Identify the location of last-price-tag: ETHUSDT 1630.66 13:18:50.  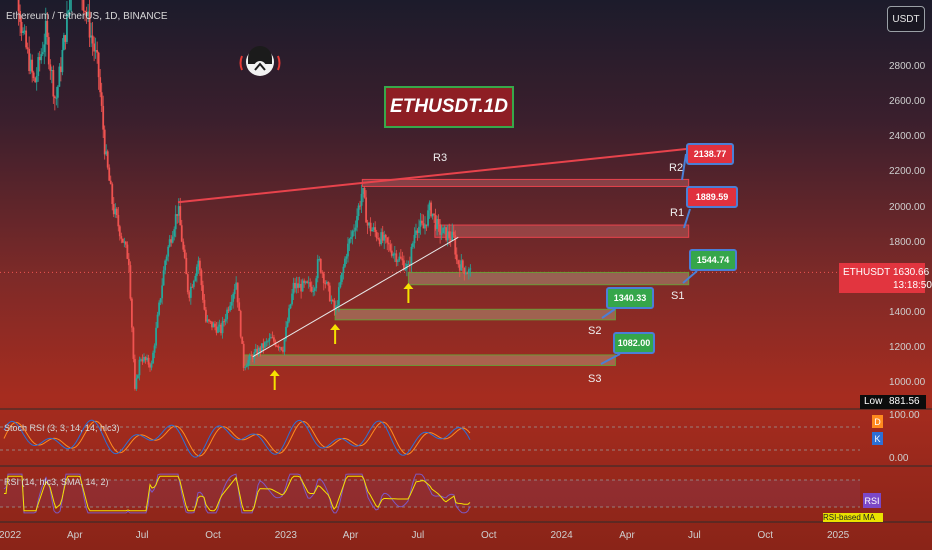
(885, 278).